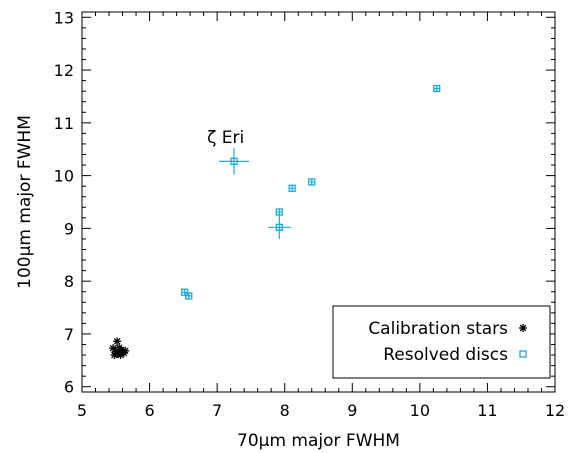  What do you see at coordinates (438, 329) in the screenshot?
I see `legend-label-calibration-stars: Calibration stars` at bounding box center [438, 329].